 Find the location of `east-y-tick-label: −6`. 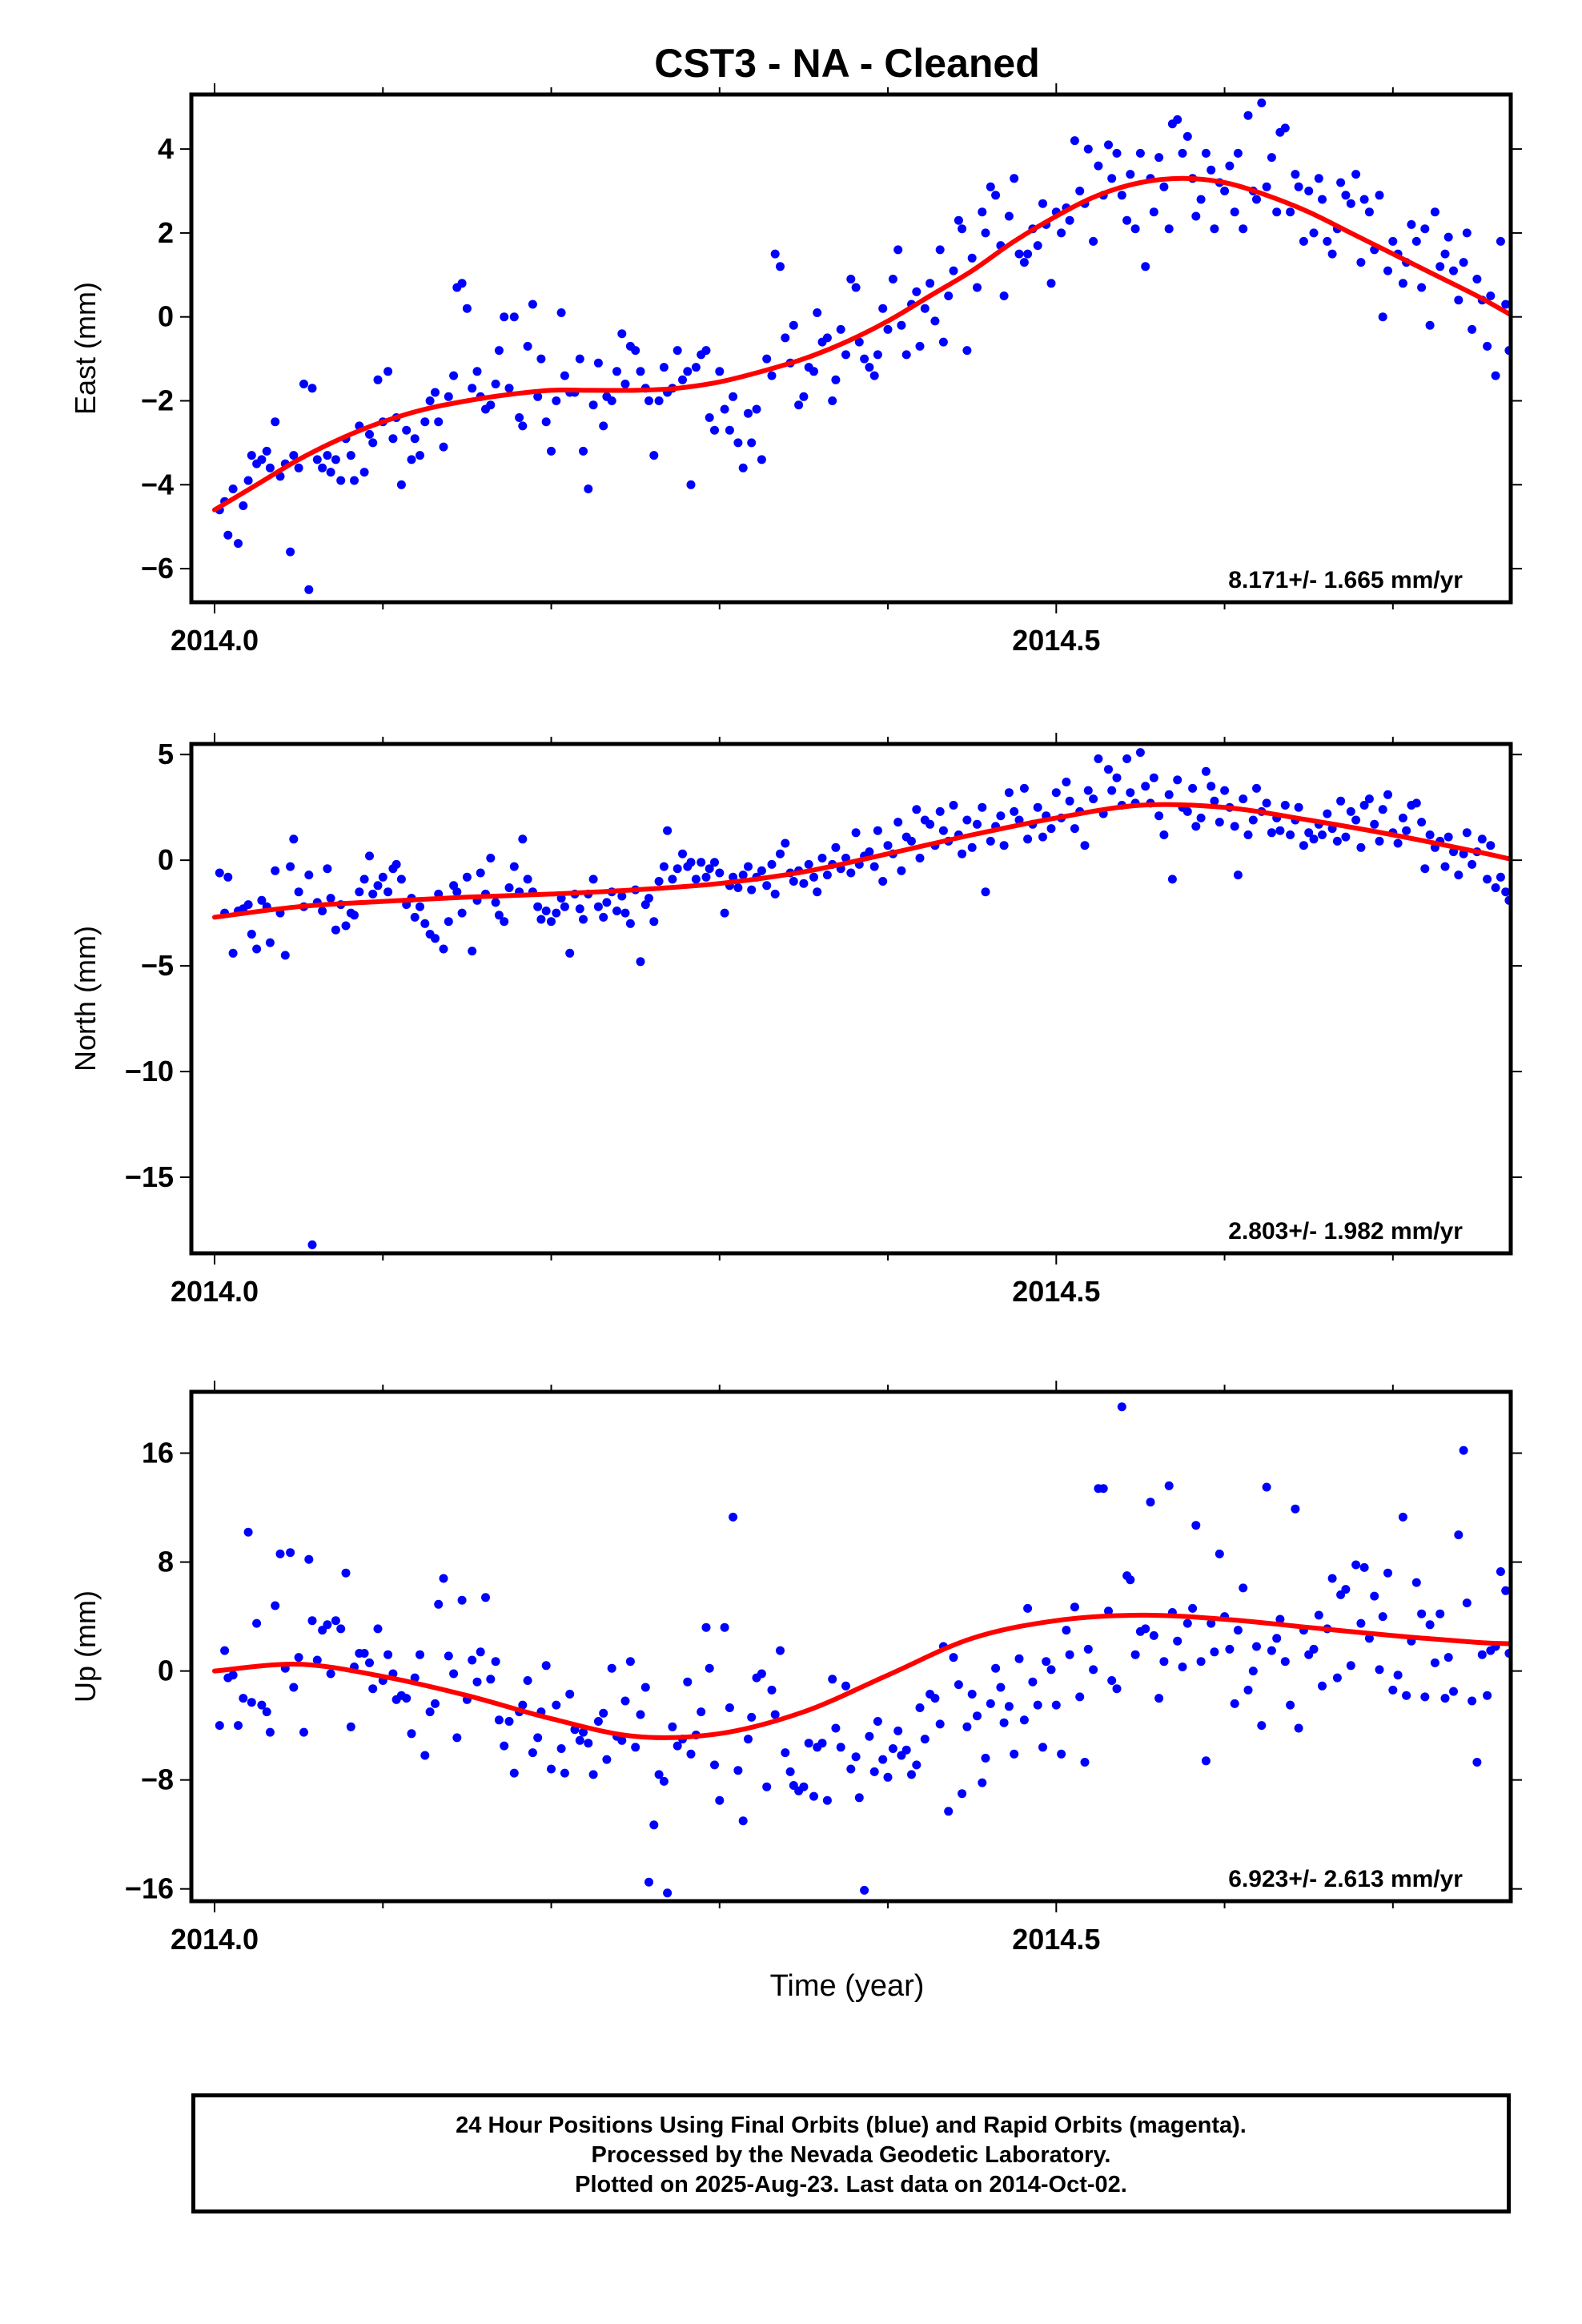

east-y-tick-label: −6 is located at coordinates (157, 568).